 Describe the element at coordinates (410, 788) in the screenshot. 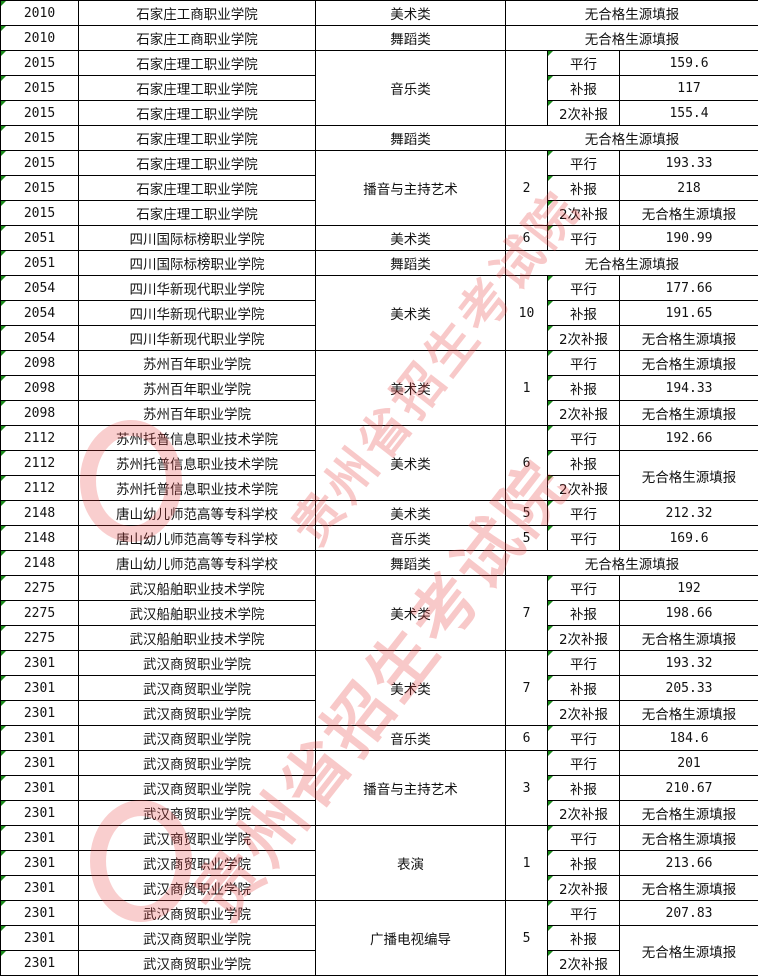

I see `category-cell: 播音与主持艺术` at that location.